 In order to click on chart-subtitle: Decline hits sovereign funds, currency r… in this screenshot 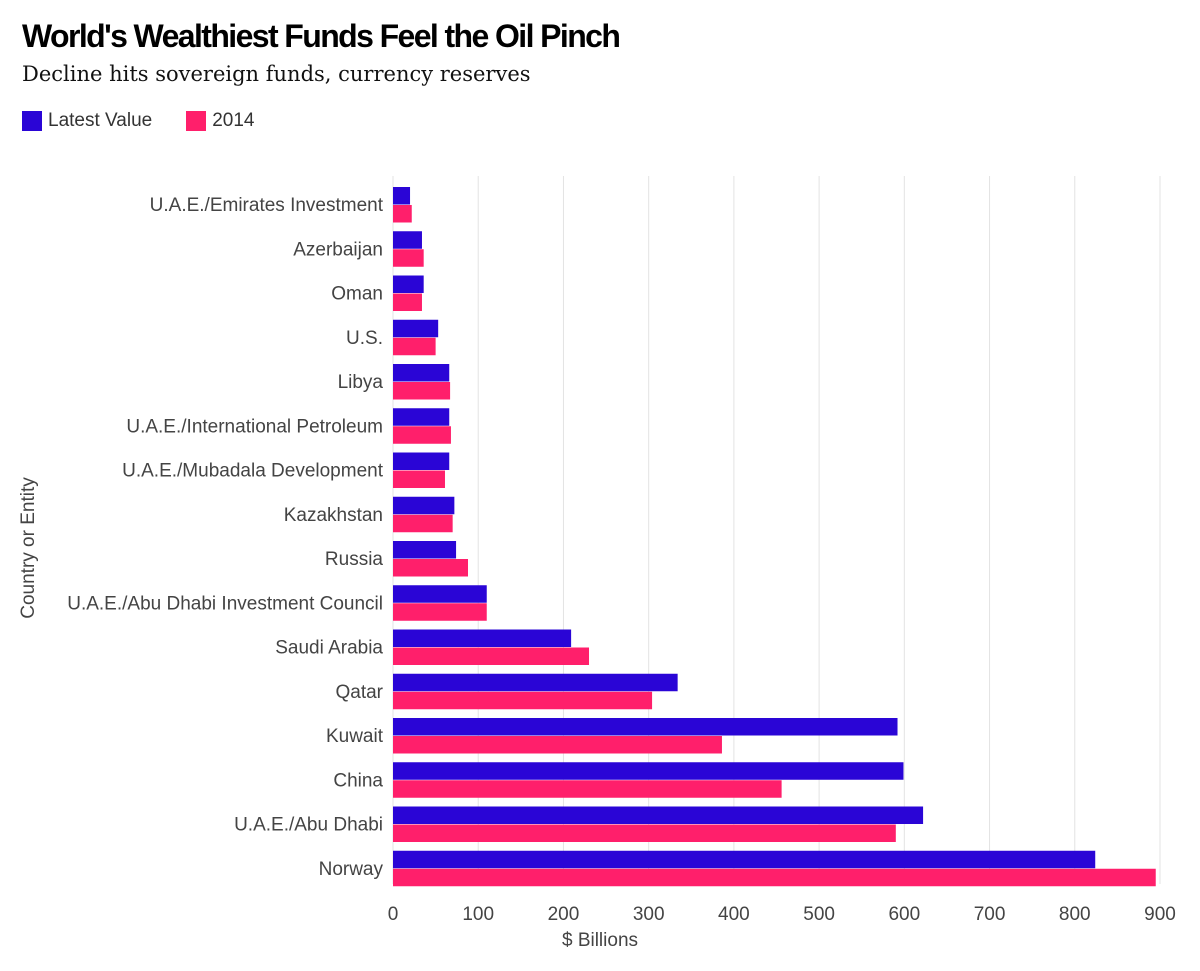, I will do `click(276, 74)`.